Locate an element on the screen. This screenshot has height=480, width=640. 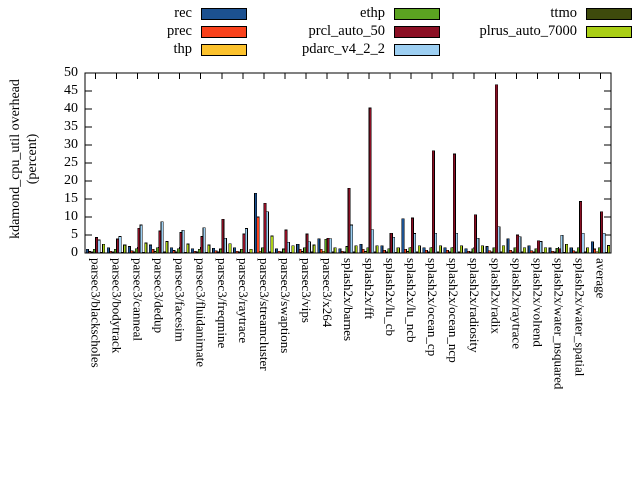
legend-label-rec: rec is located at coordinates (183, 13).